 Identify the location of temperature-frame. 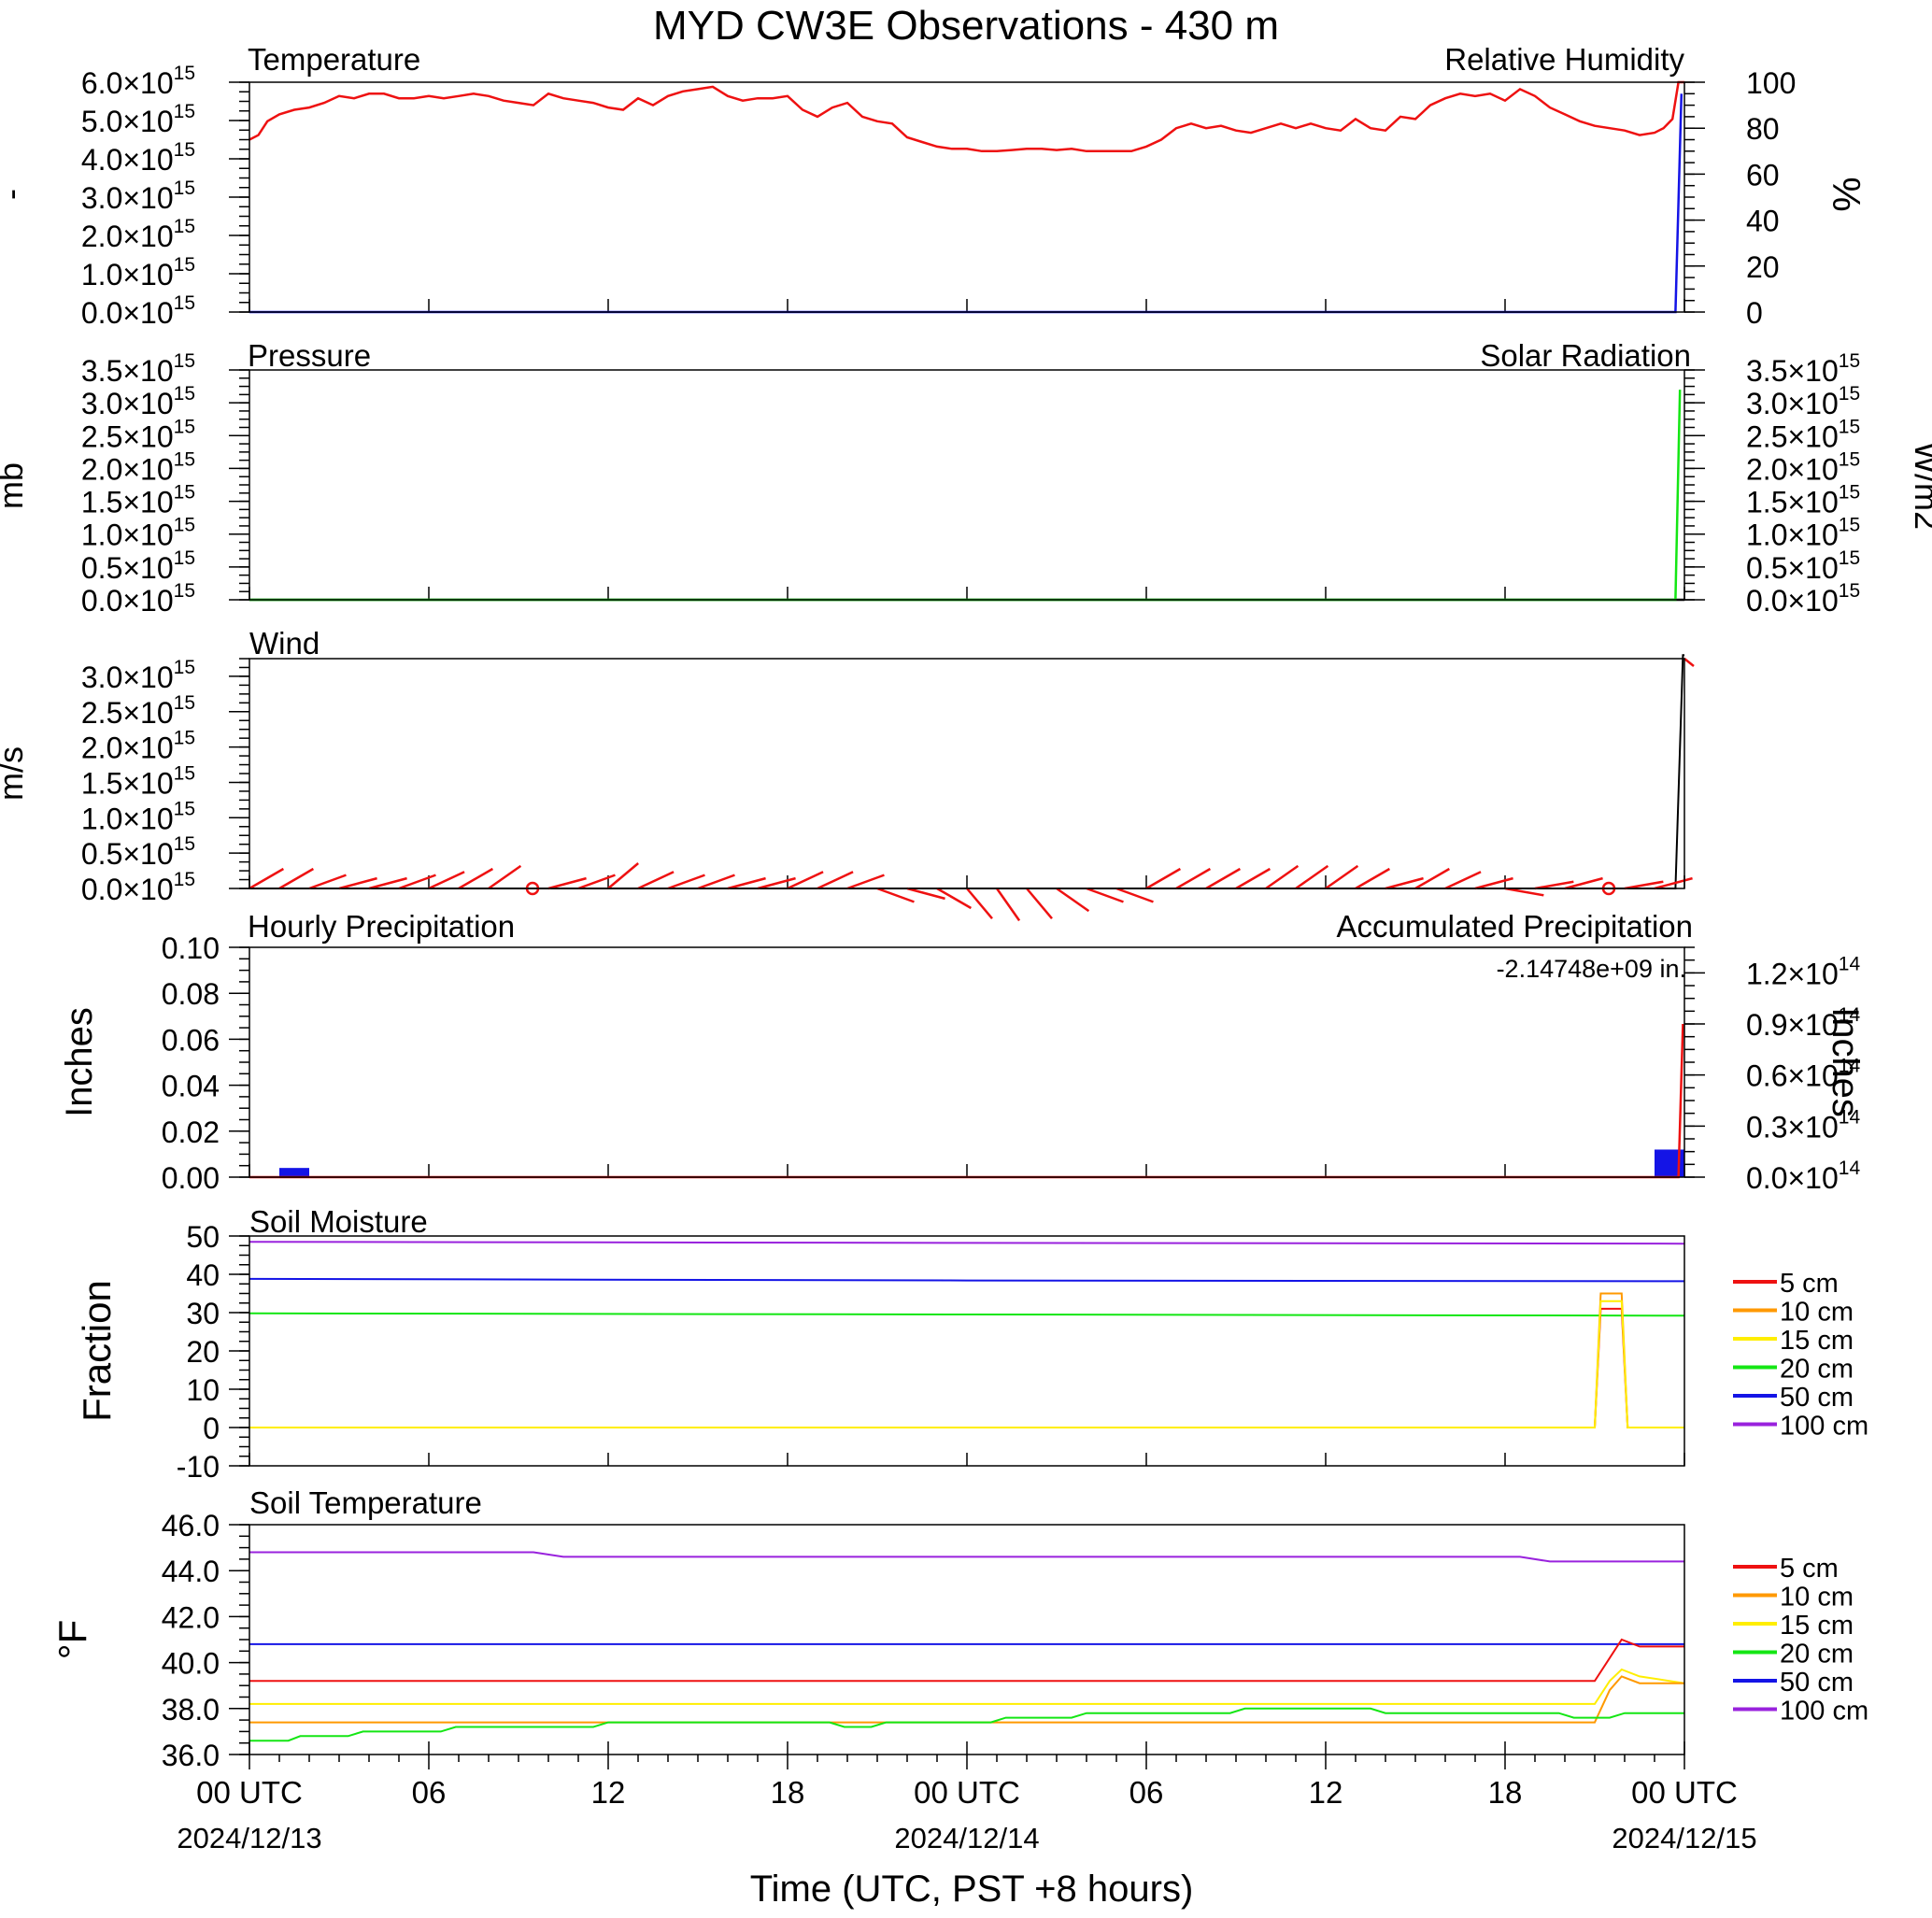
(967, 197).